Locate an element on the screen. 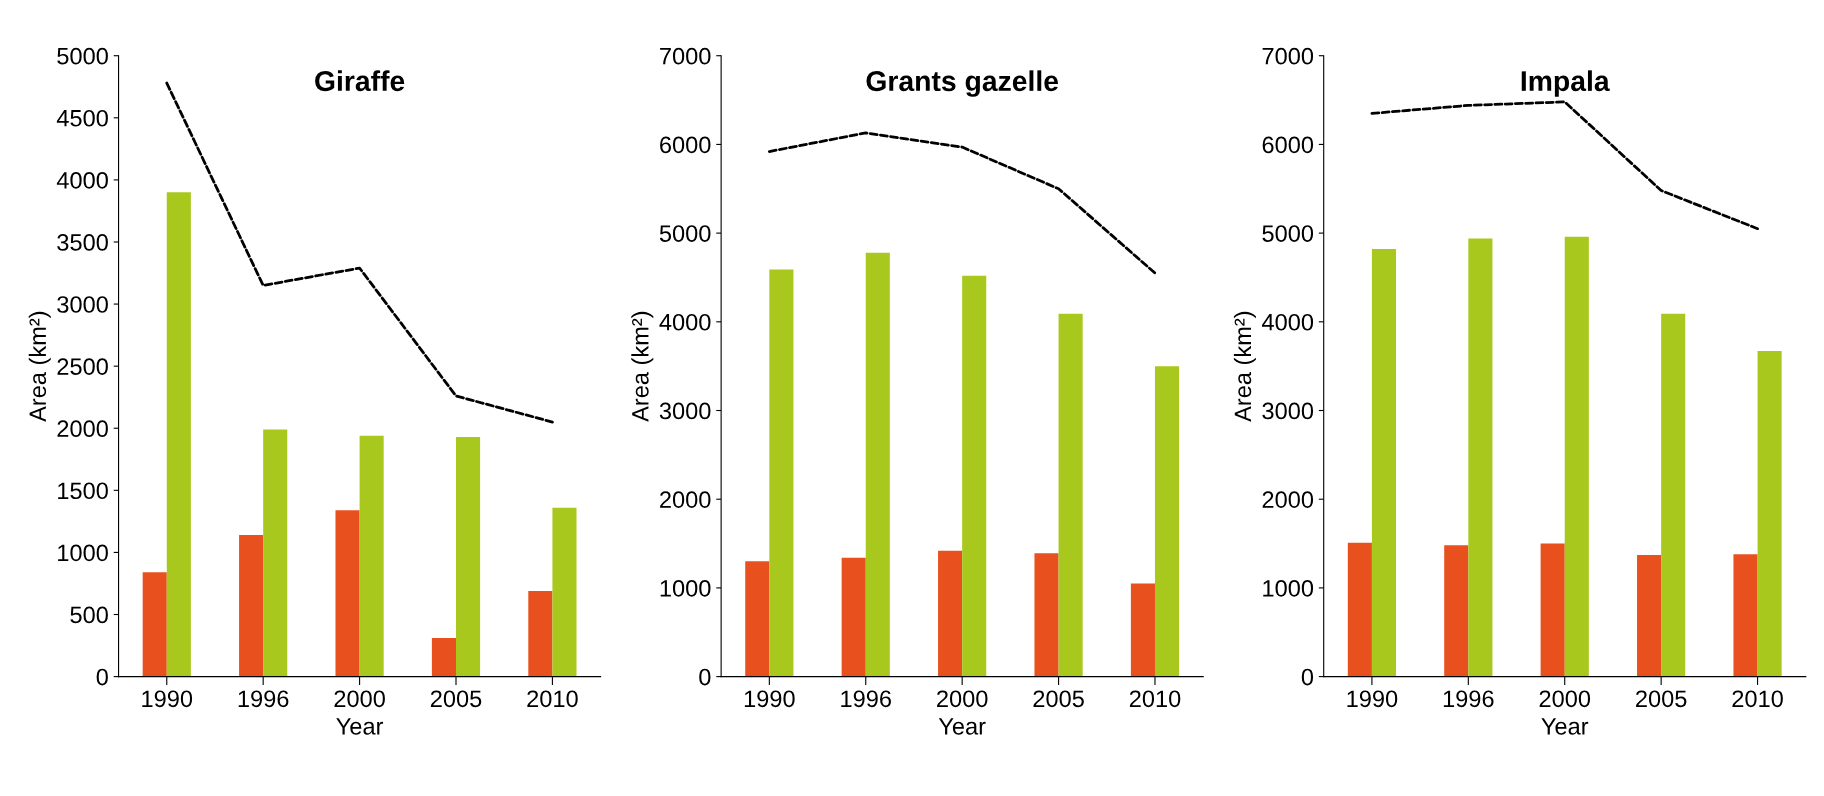  y-tick-label: 1500 is located at coordinates (83, 491).